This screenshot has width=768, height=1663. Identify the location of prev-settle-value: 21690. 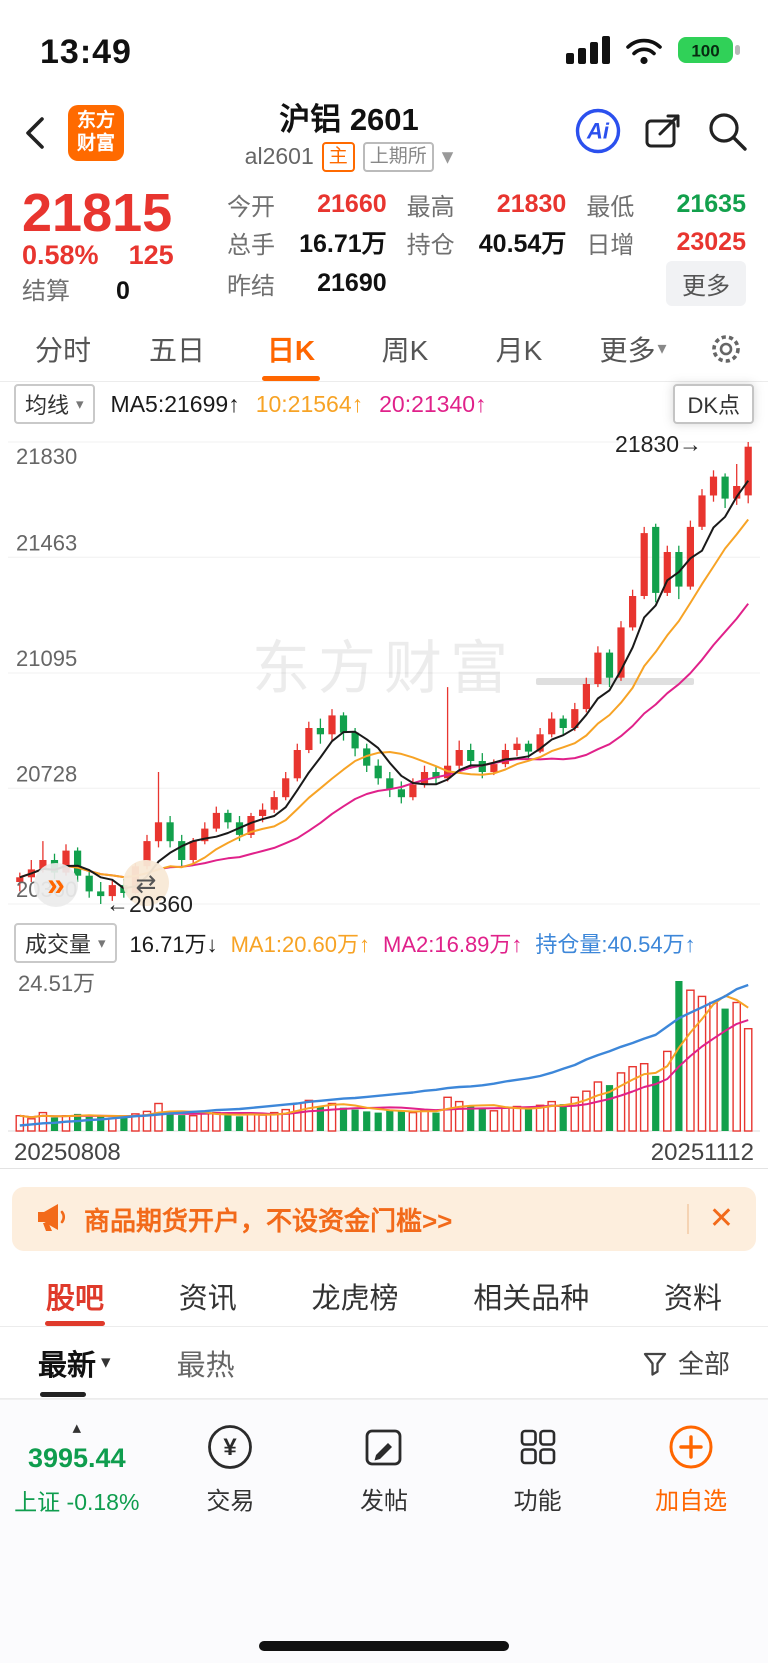
(352, 283).